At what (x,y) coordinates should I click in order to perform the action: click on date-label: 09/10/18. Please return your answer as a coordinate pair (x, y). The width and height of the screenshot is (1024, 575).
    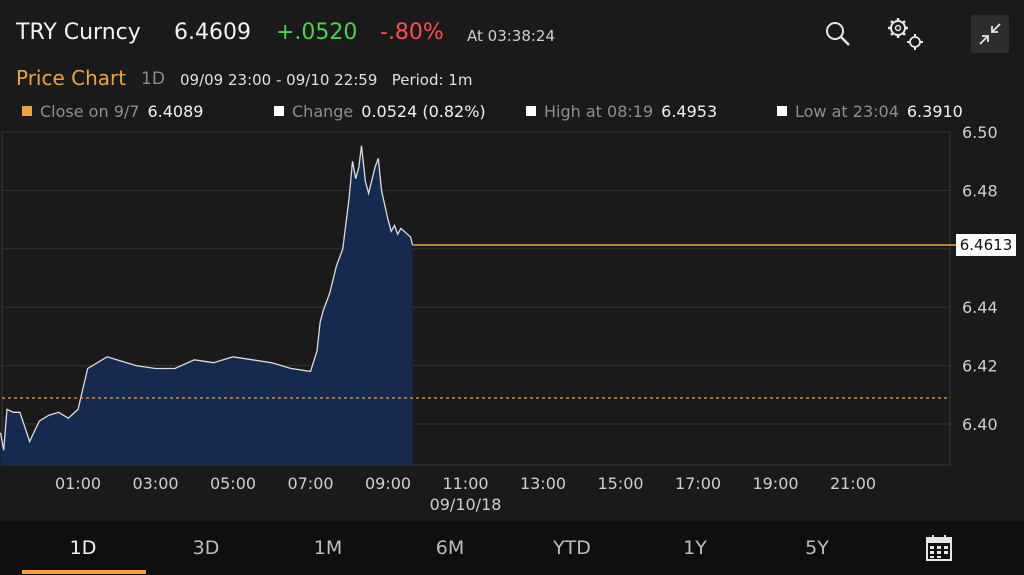
    Looking at the image, I should click on (466, 504).